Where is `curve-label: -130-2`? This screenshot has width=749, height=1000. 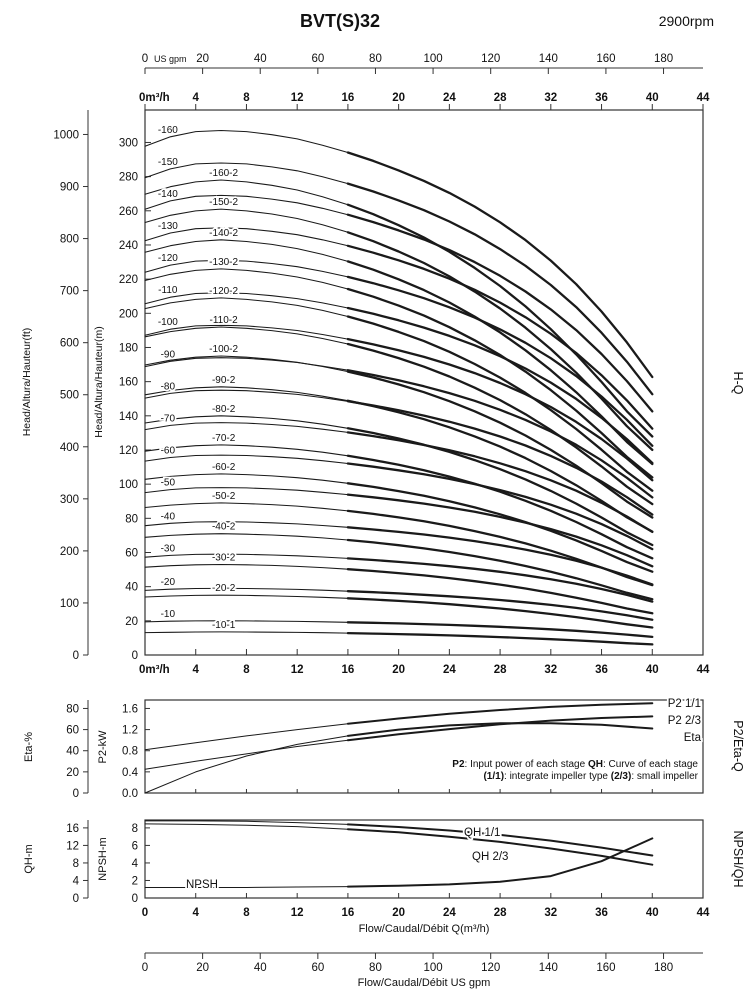 curve-label: -130-2 is located at coordinates (223, 262).